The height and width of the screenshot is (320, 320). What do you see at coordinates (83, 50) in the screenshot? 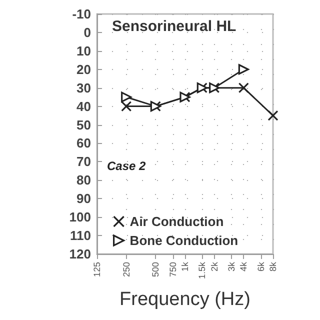
I see `y-tick-label: 10` at bounding box center [83, 50].